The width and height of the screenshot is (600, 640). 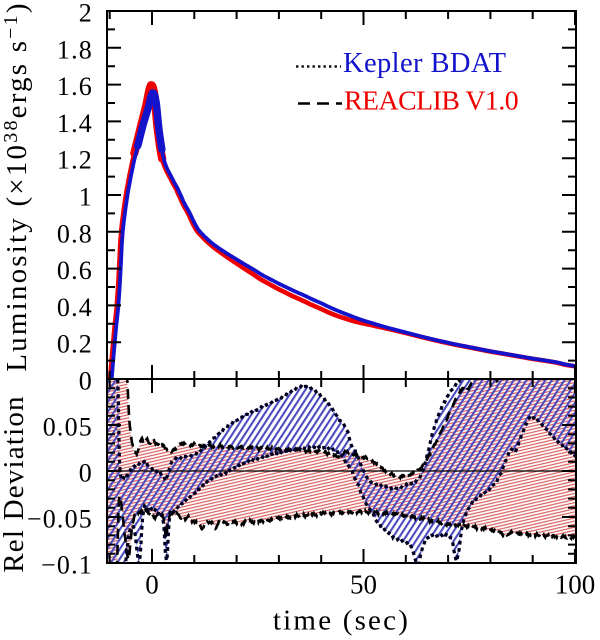 I want to click on svg-text: 1, so click(x=86, y=197).